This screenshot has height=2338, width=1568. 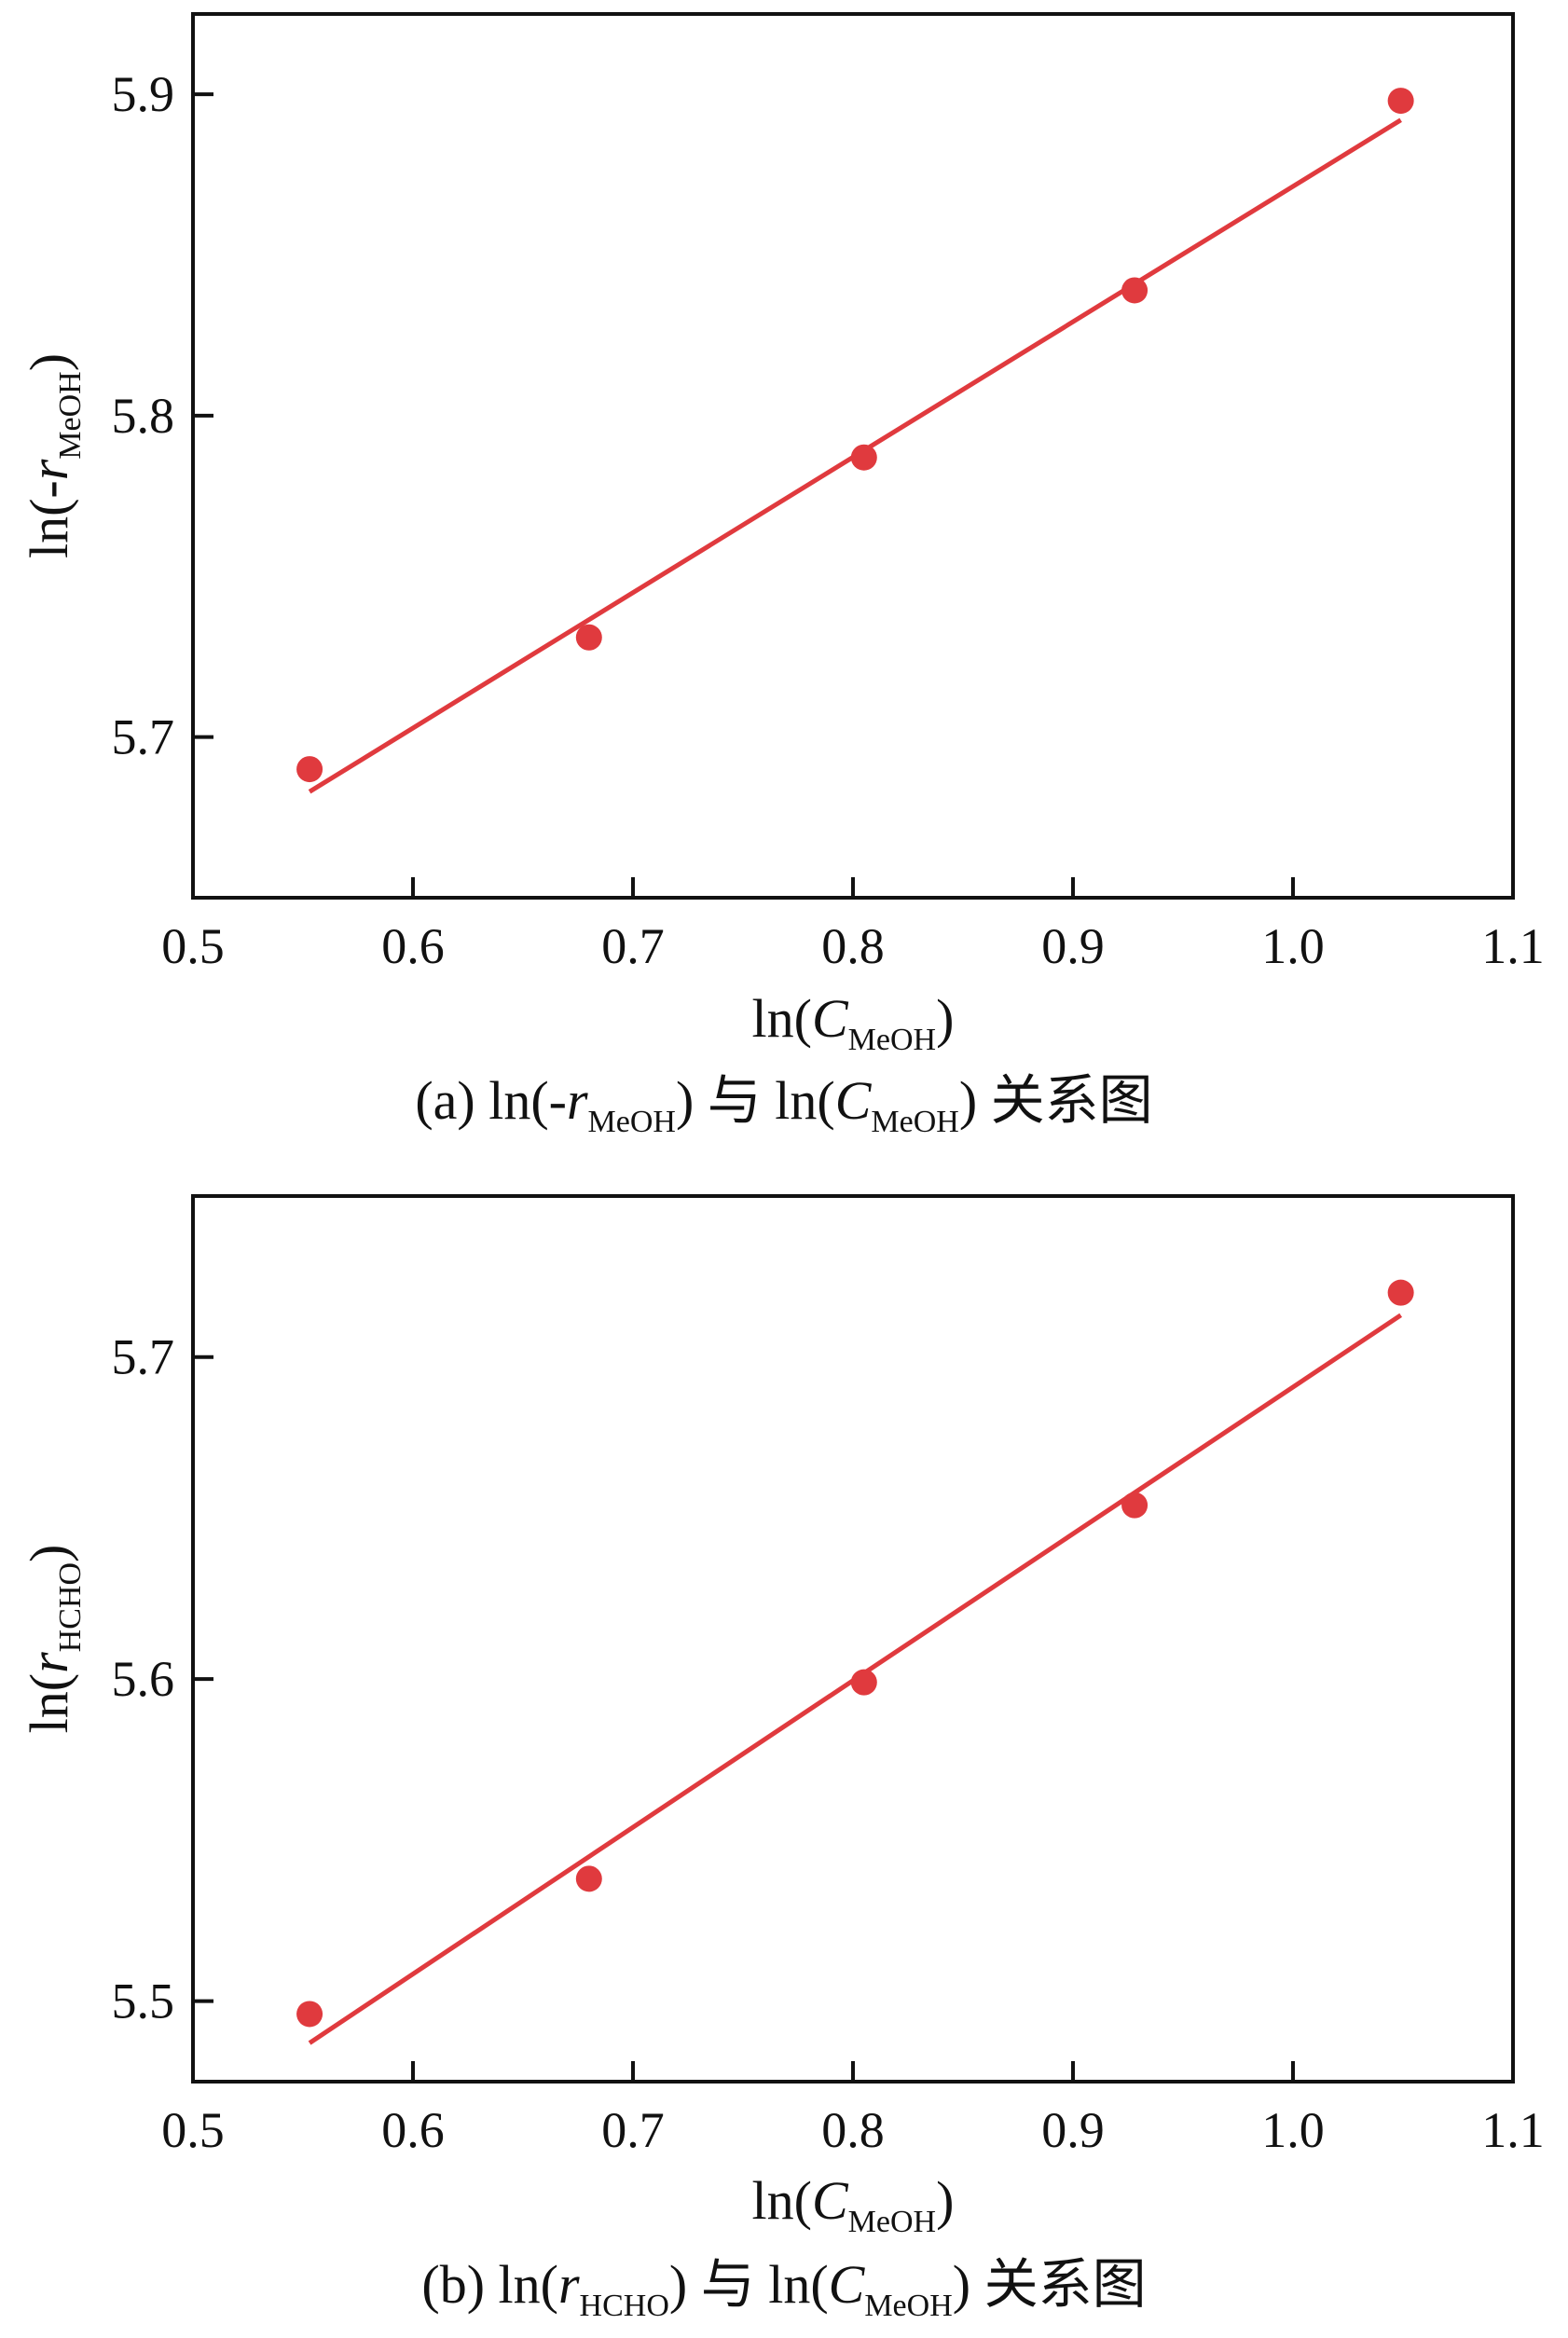 I want to click on figure-caption: (b) ln(rHCHO) 与 ln(CMeOH) 关系图, so click(x=783, y=2288).